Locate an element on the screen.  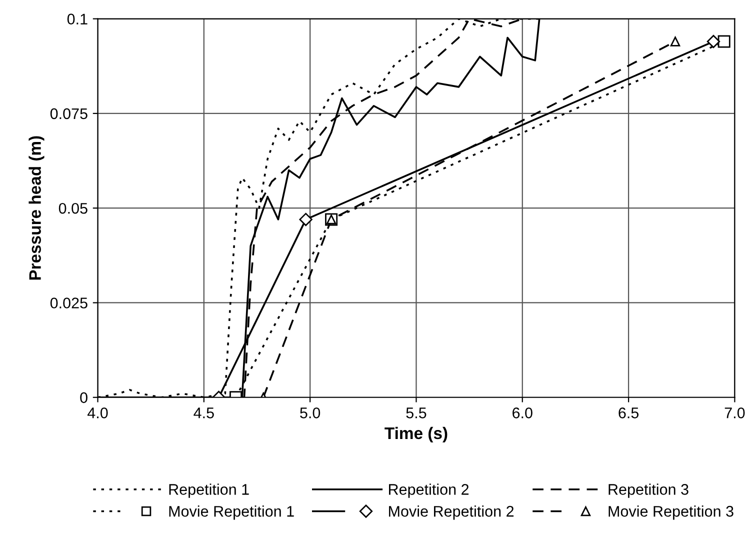
y-tick-label: 0 is located at coordinates (84, 398).